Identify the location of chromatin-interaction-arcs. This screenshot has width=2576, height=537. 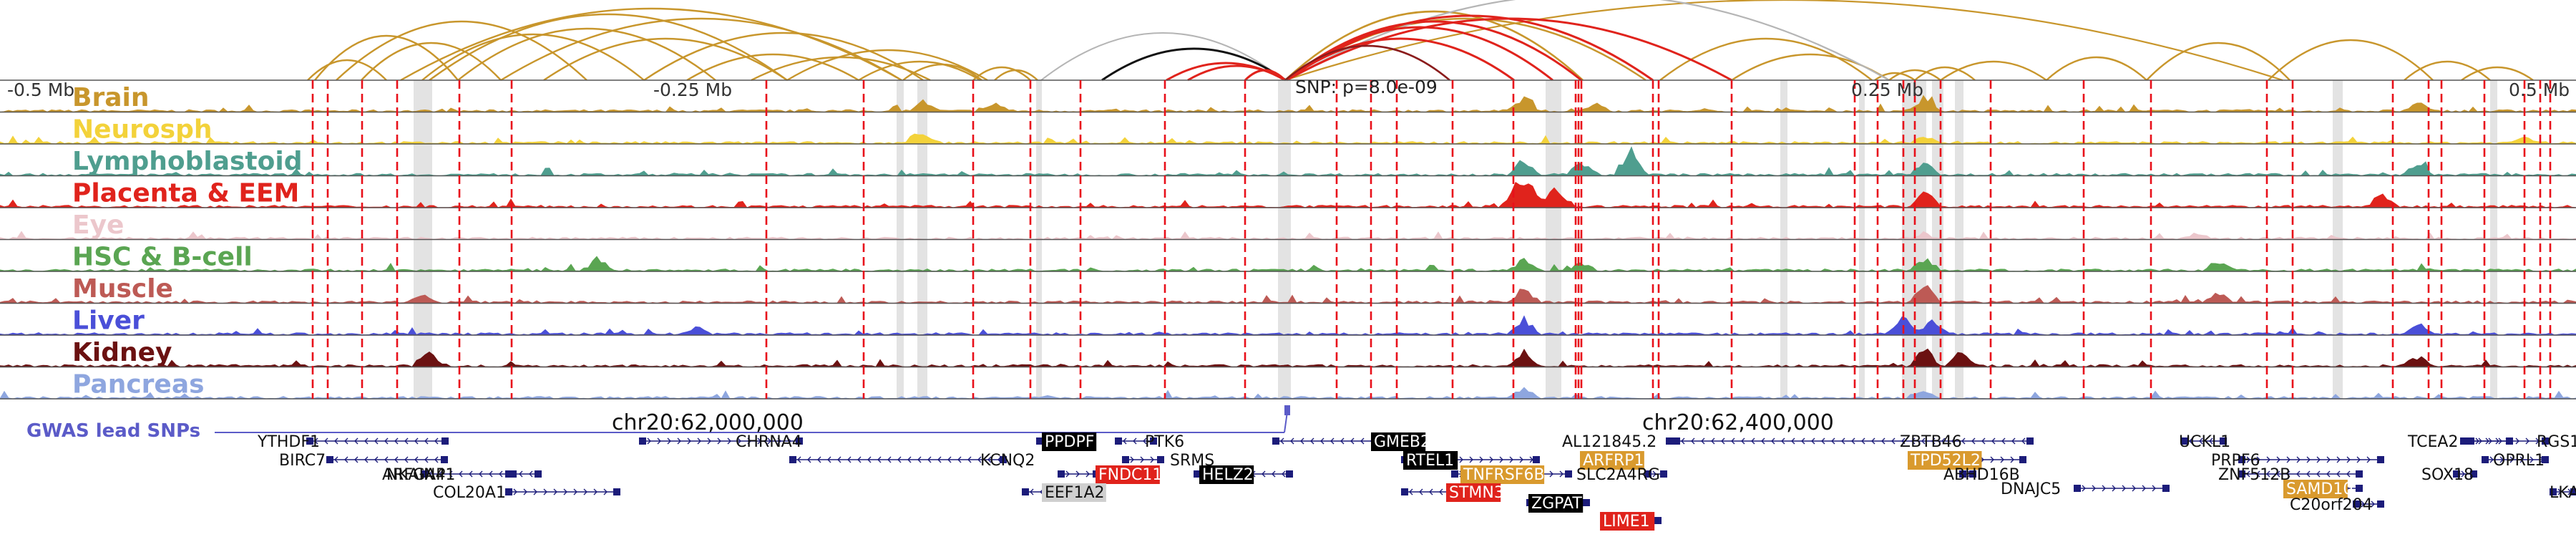
(1420, 41).